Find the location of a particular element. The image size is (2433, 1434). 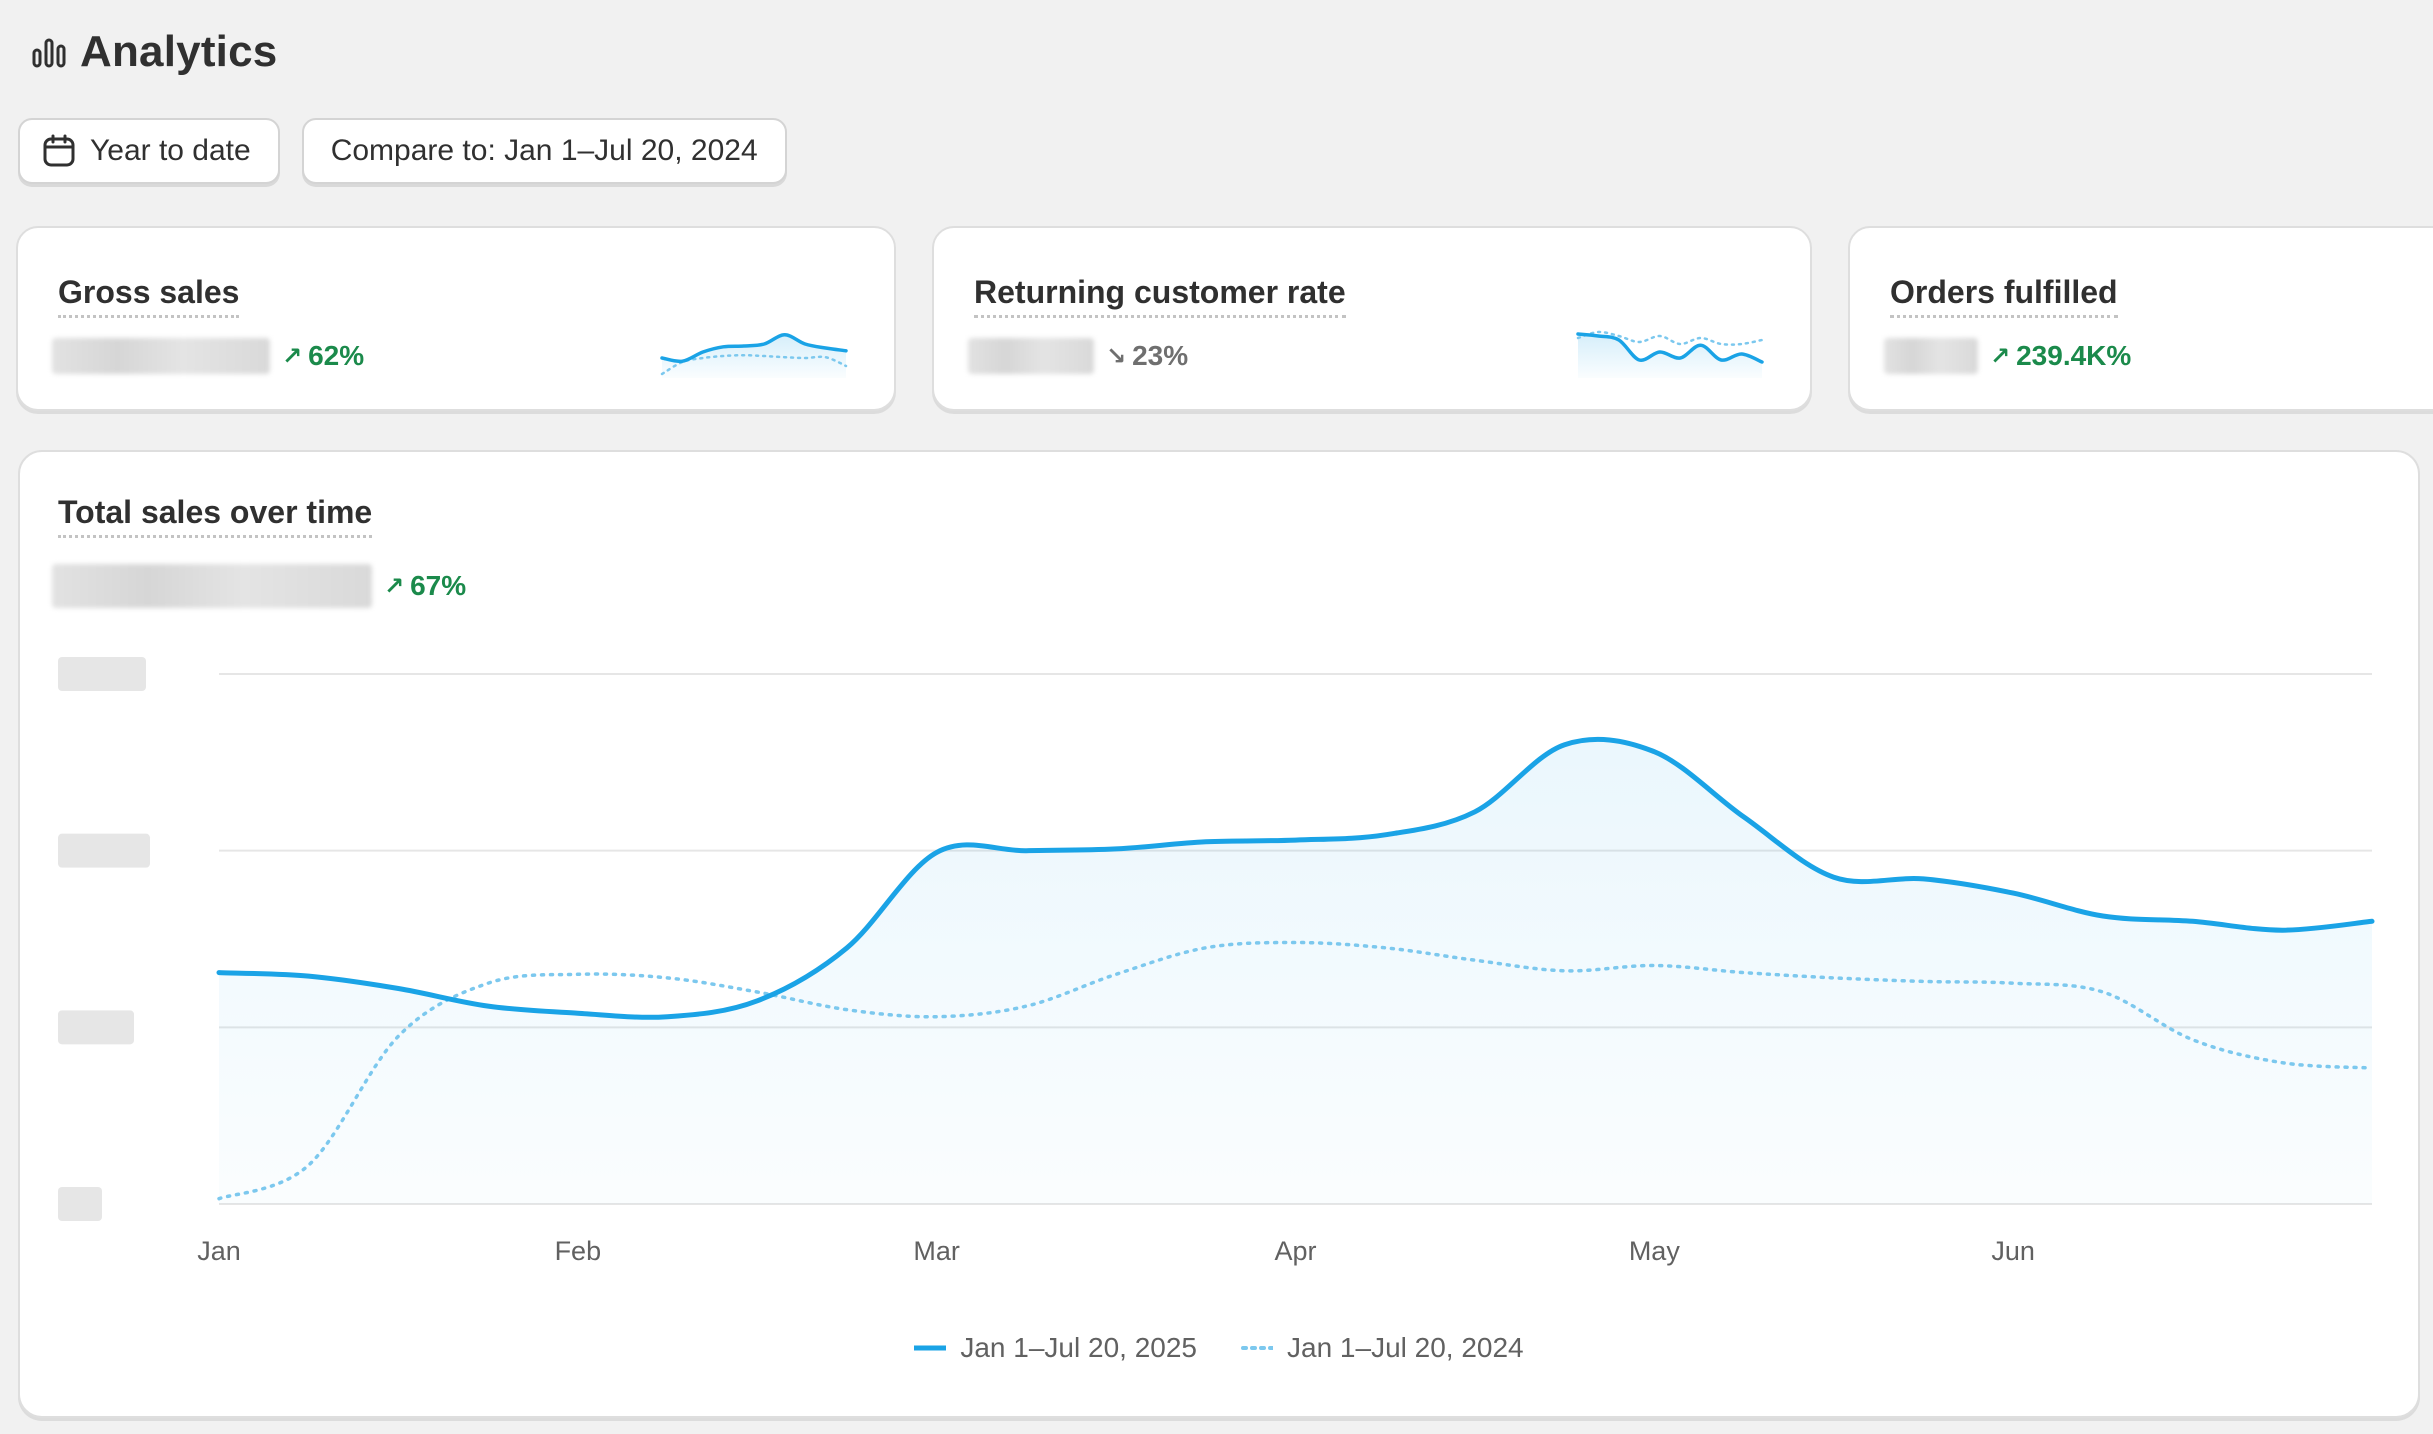

date-range-button: Year to date is located at coordinates (149, 151).